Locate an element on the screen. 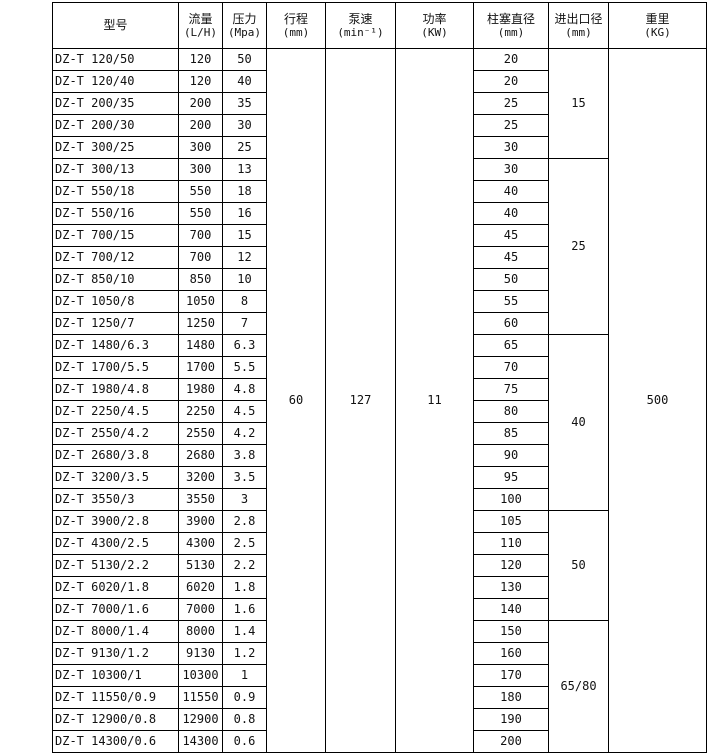 Image resolution: width=720 pixels, height=753 pixels. flow-cell: 11550 is located at coordinates (200, 697).